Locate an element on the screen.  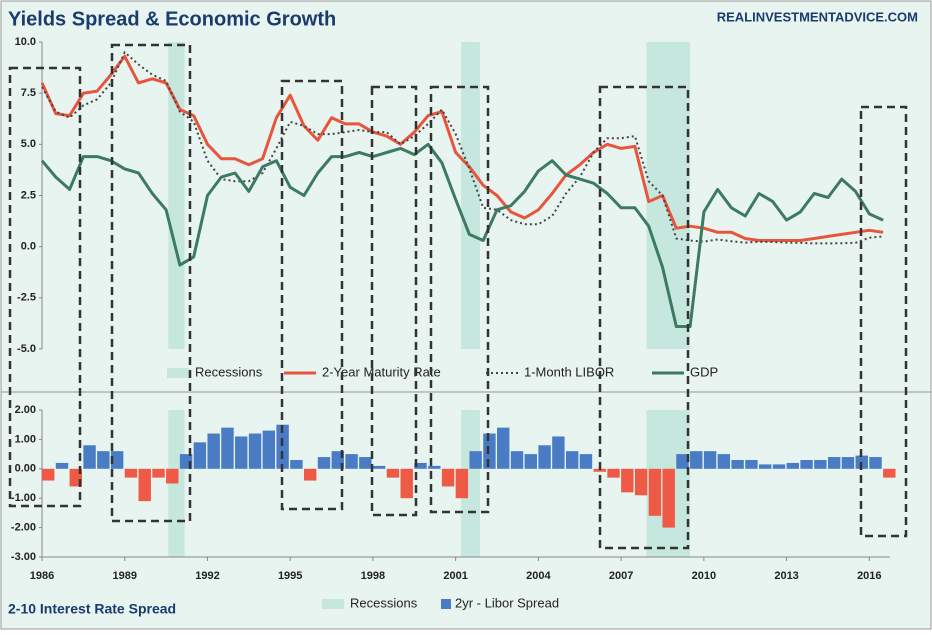
x-tick-label: 1995 is located at coordinates (290, 576).